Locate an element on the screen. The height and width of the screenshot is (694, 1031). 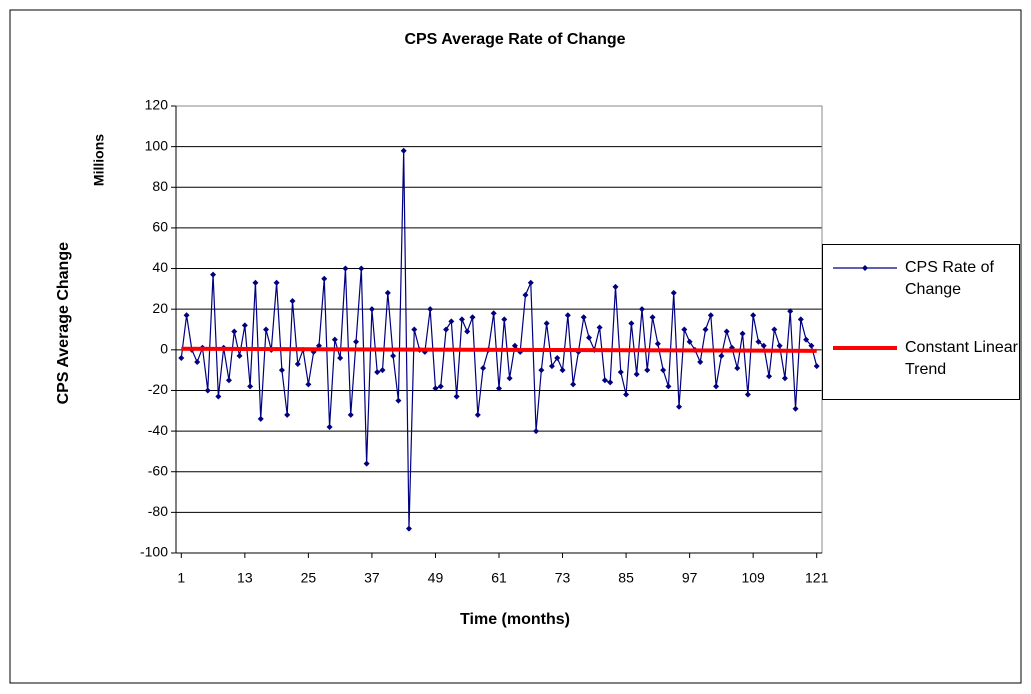
y-tick-label: 40 is located at coordinates (160, 267).